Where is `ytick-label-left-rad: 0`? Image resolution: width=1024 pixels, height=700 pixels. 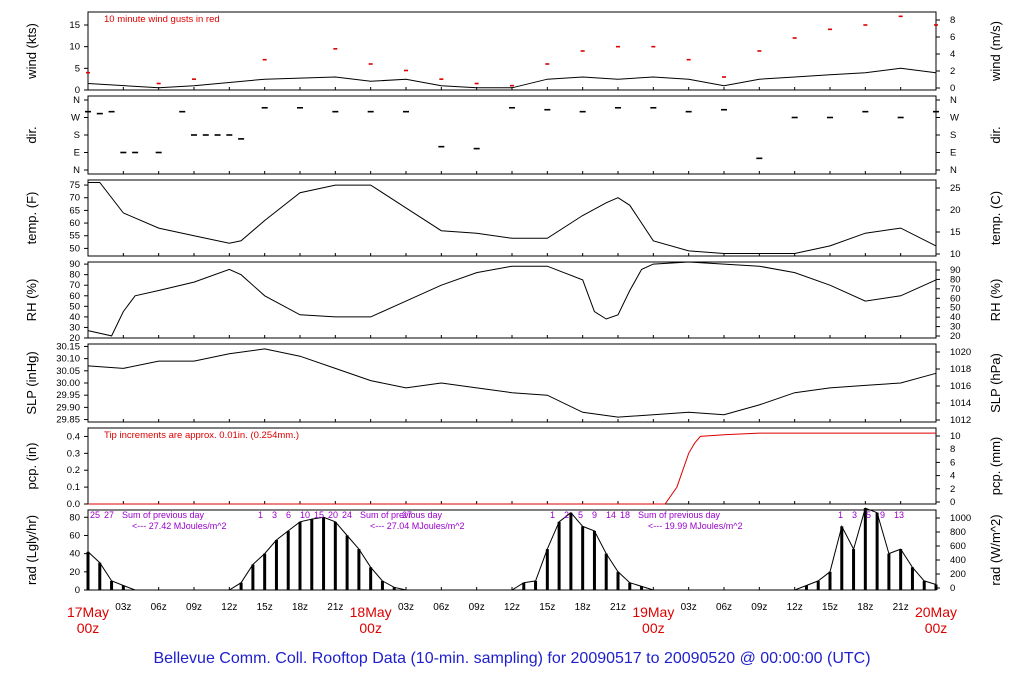 ytick-label-left-rad: 0 is located at coordinates (77, 590).